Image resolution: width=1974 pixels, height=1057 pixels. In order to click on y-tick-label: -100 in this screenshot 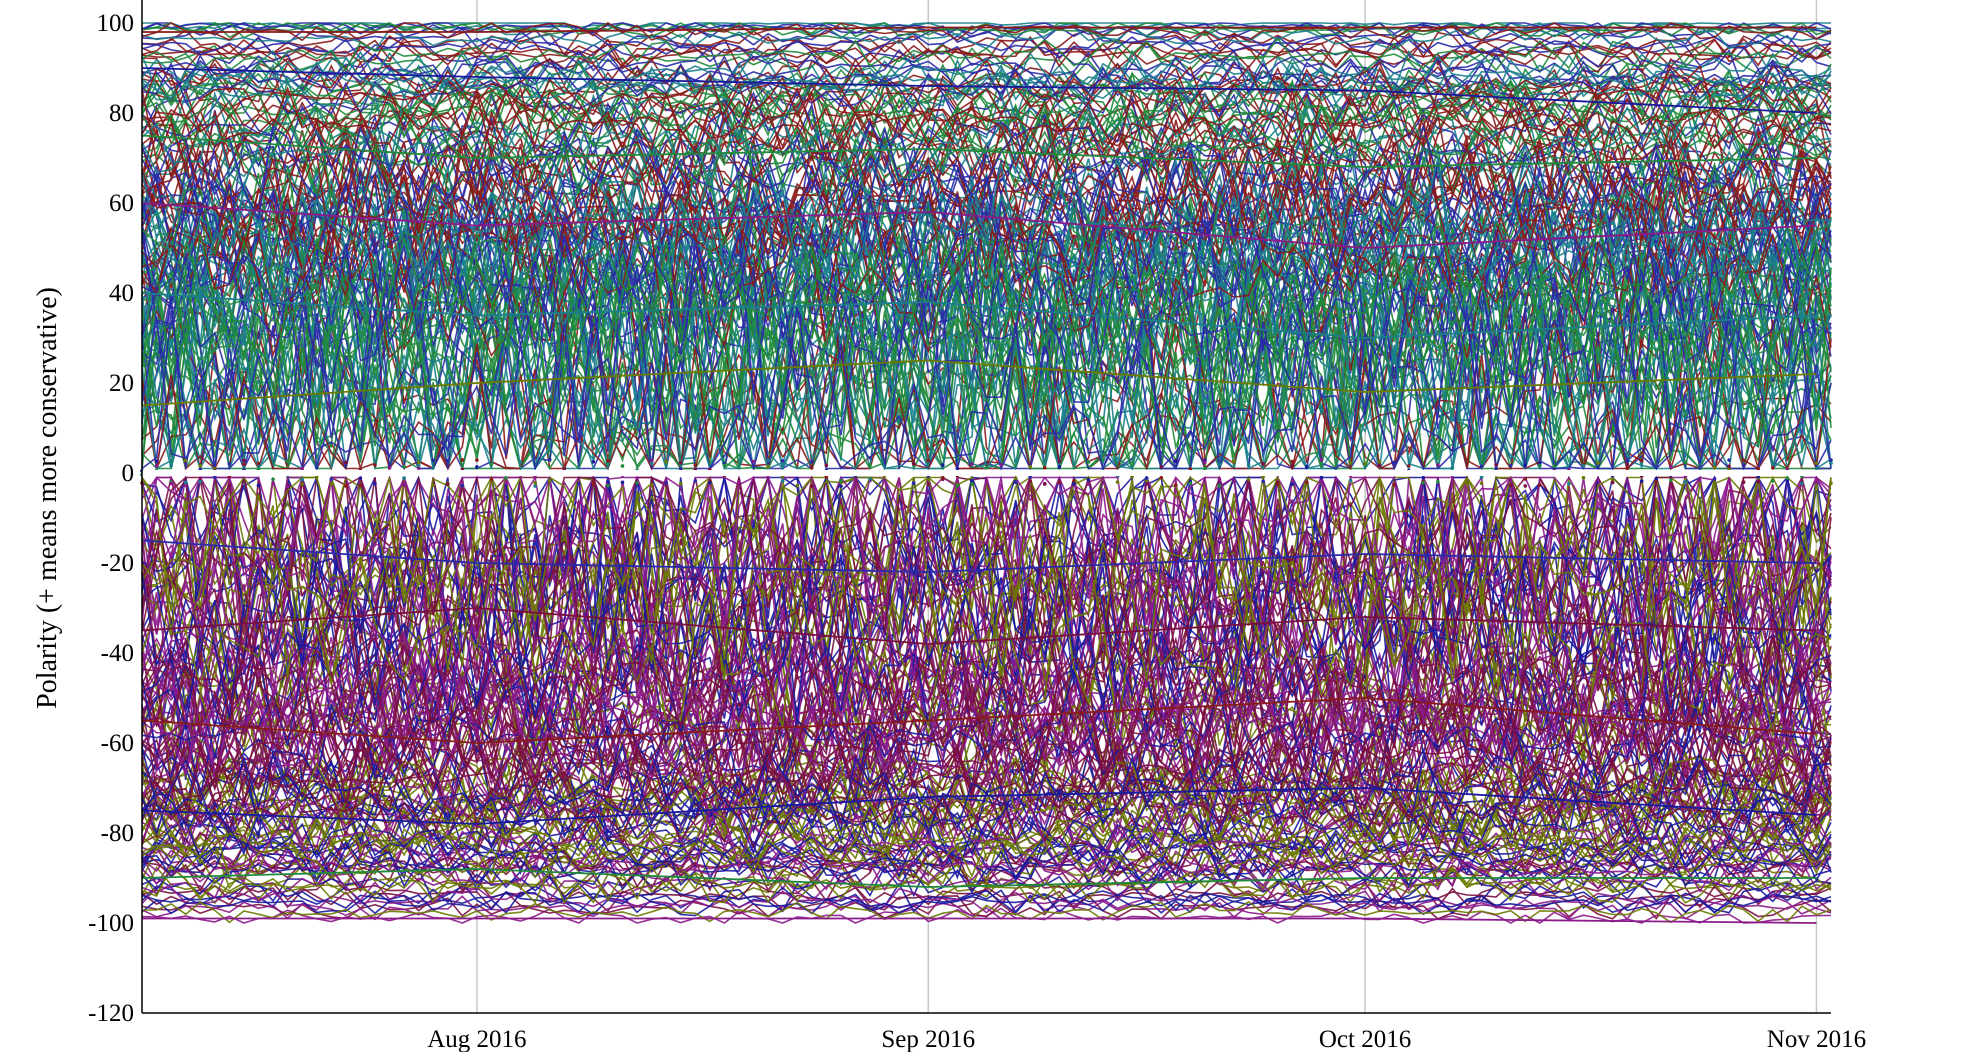, I will do `click(111, 923)`.